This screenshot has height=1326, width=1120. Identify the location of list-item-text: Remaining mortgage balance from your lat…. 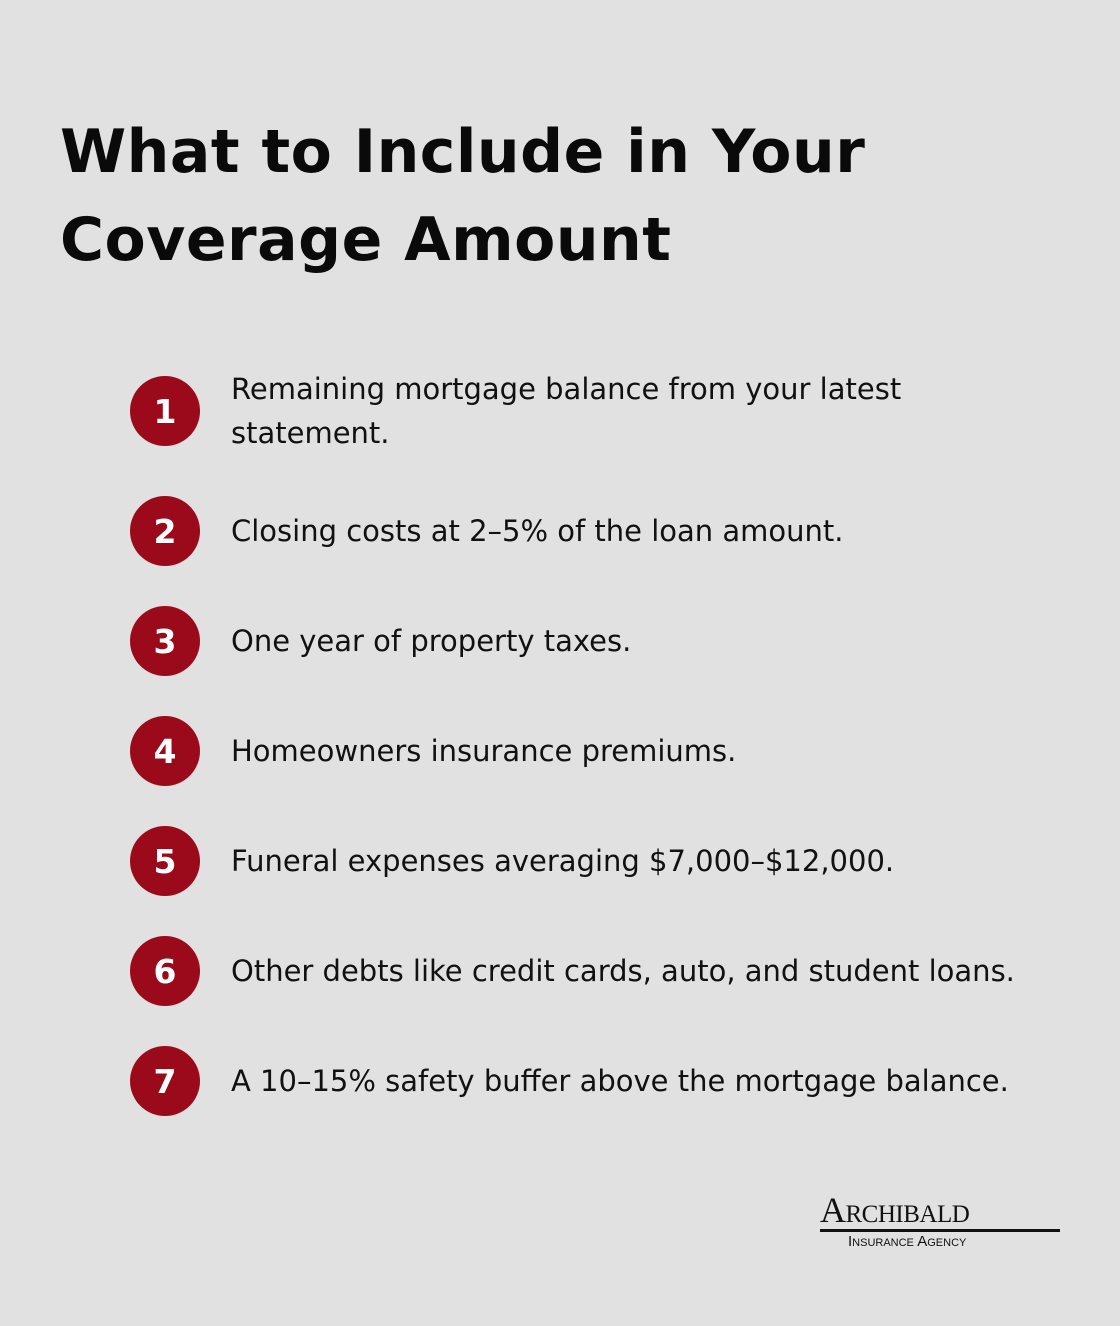
(566, 411).